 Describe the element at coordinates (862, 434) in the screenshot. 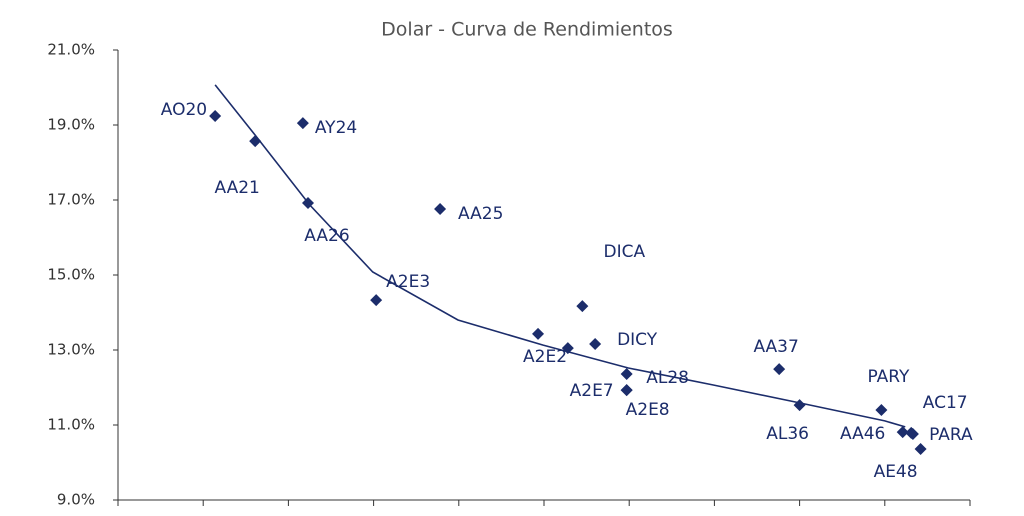

I see `point-label: AA46` at that location.